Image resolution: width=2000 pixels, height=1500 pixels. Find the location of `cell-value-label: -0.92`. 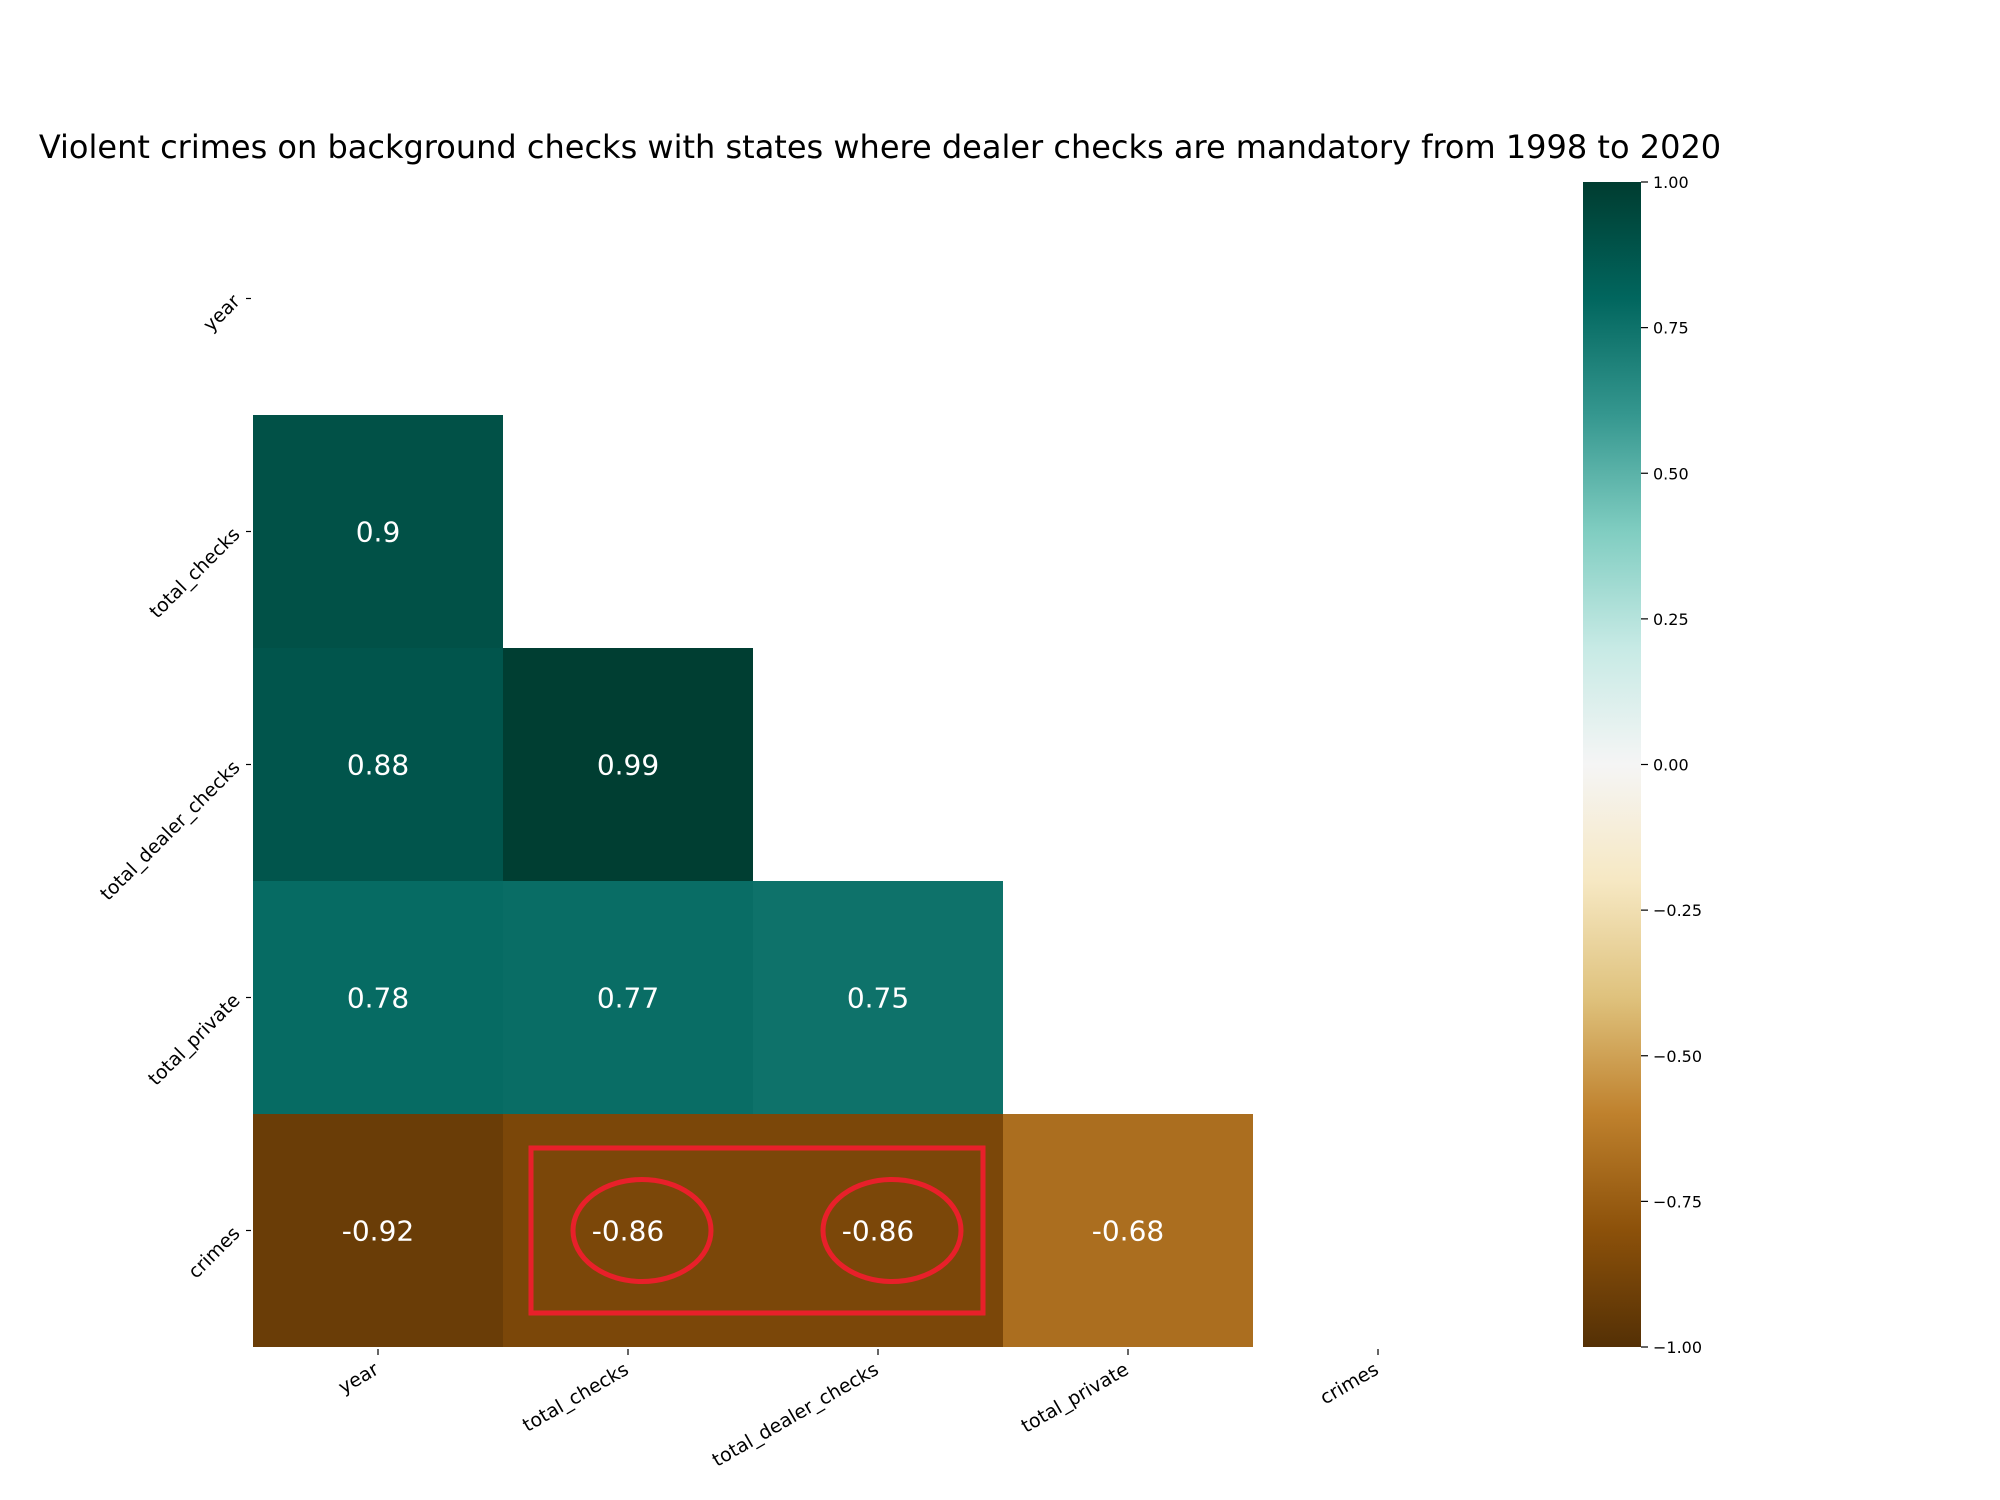

cell-value-label: -0.92 is located at coordinates (378, 1231).